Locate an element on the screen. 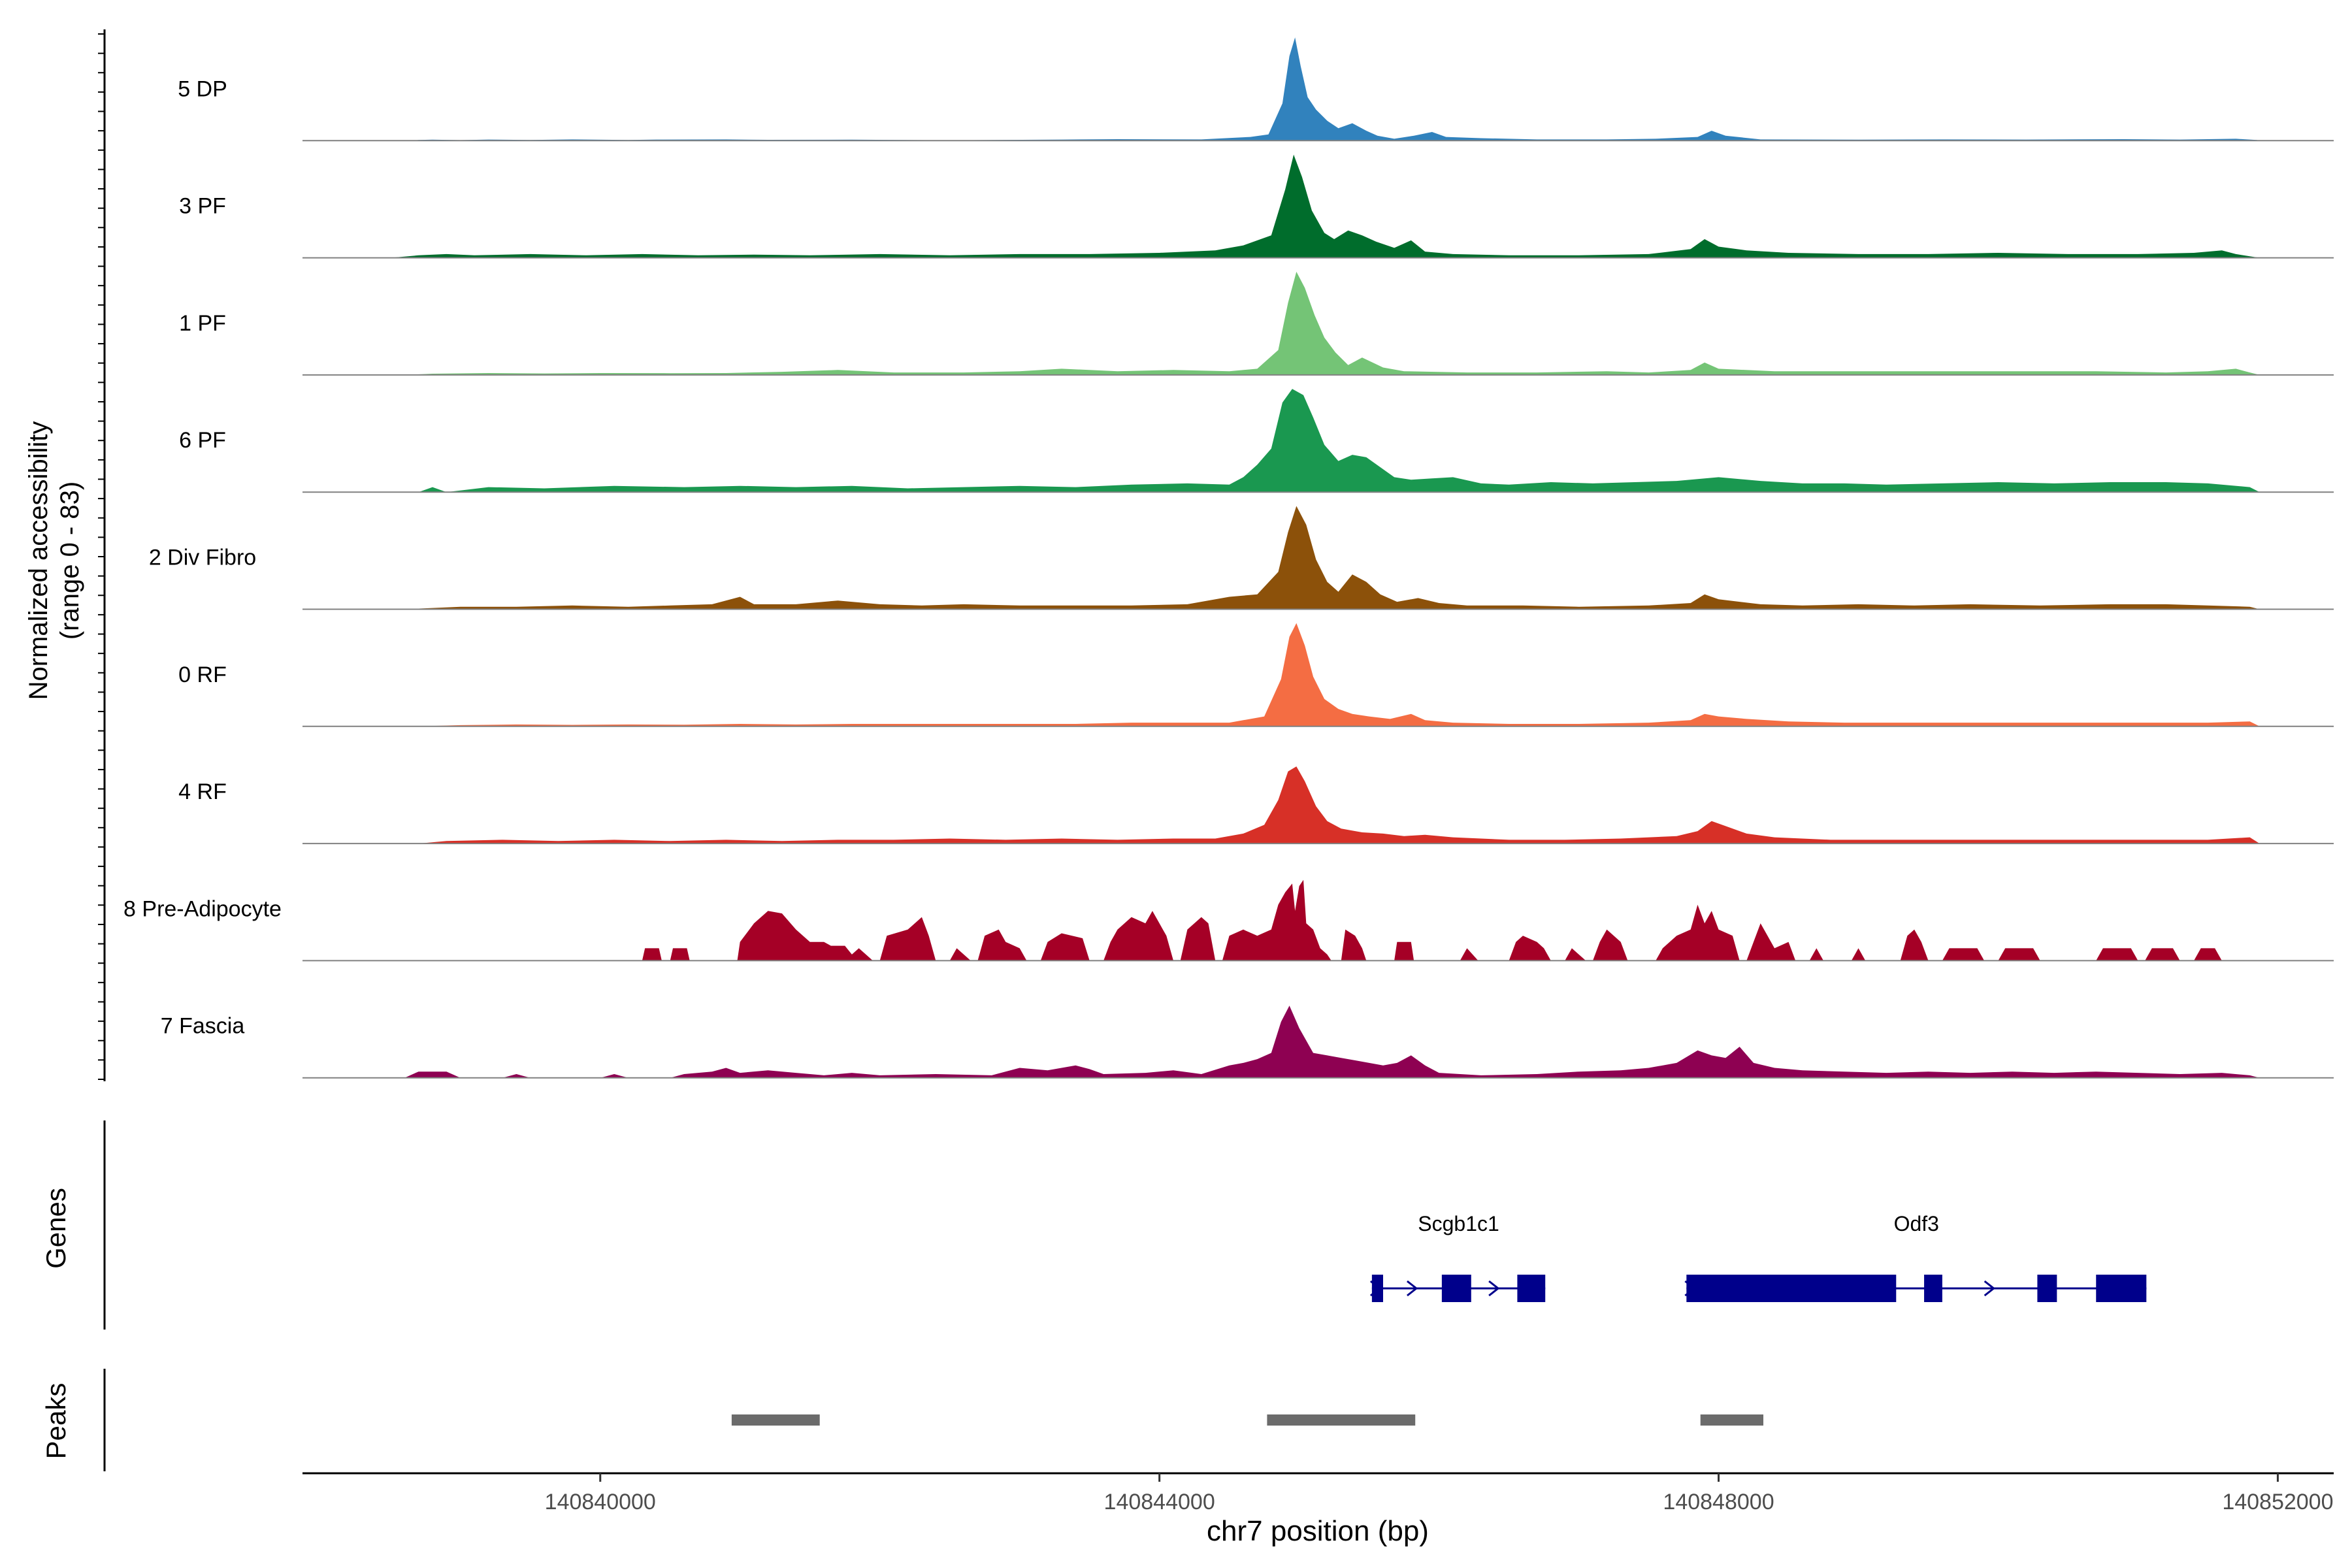  track-area-7-fascia is located at coordinates (1332, 1041).